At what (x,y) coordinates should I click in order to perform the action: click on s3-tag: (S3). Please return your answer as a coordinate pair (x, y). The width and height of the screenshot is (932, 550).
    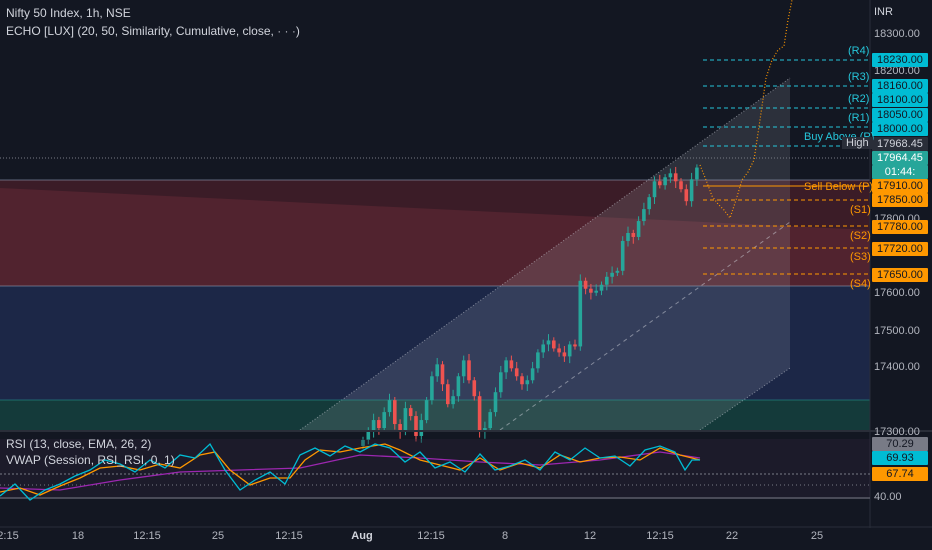
    Looking at the image, I should click on (860, 257).